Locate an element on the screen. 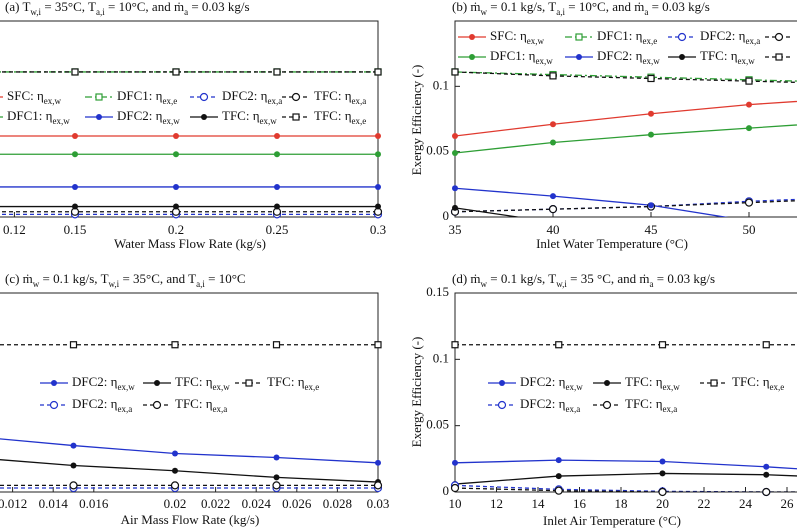  panel-title-part: w is located at coordinates (484, 12).